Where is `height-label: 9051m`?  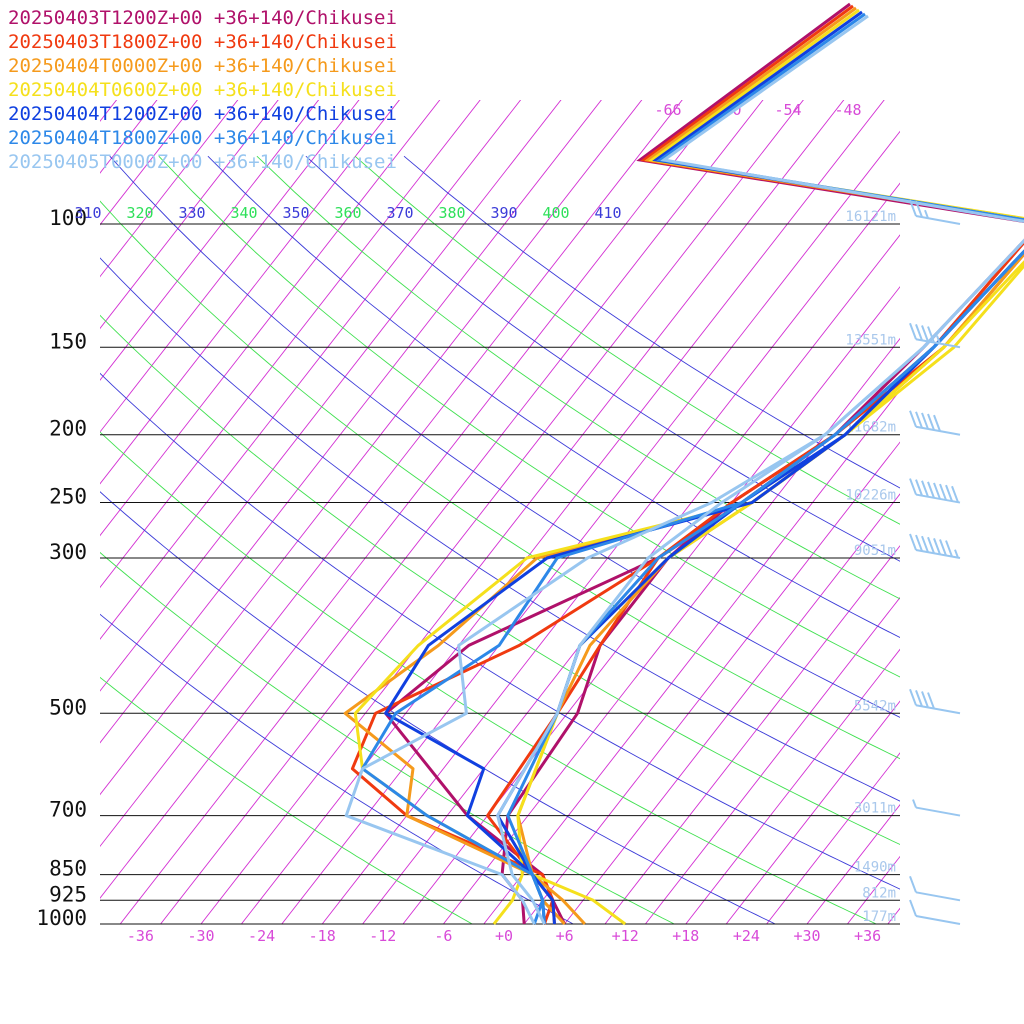
height-label: 9051m is located at coordinates (875, 551).